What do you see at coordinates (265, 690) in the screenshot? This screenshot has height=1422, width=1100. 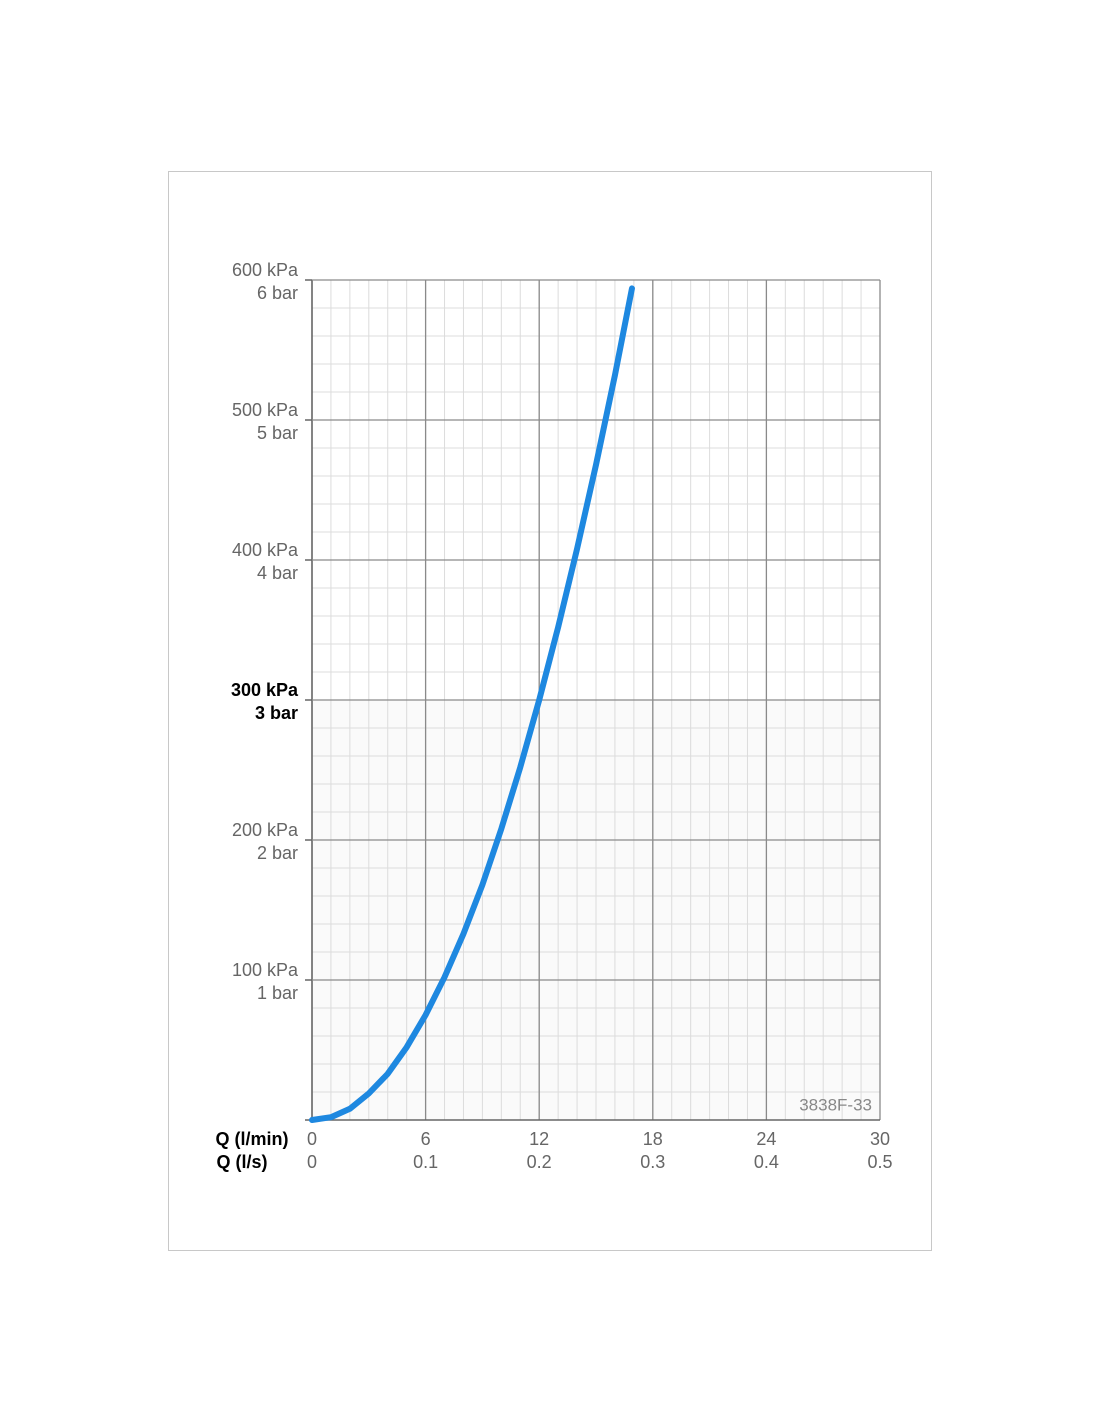 I see `y-tick-label: 300 kPa` at bounding box center [265, 690].